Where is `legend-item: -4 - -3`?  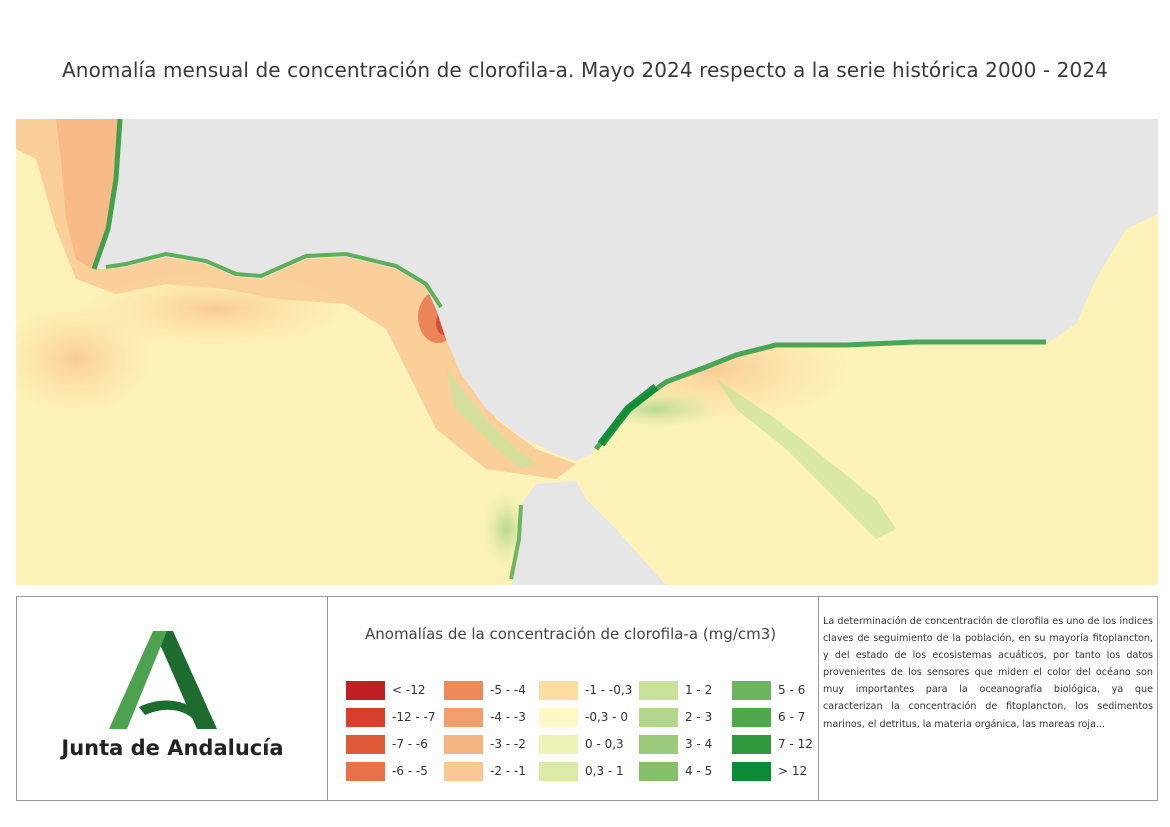 legend-item: -4 - -3 is located at coordinates (492, 721).